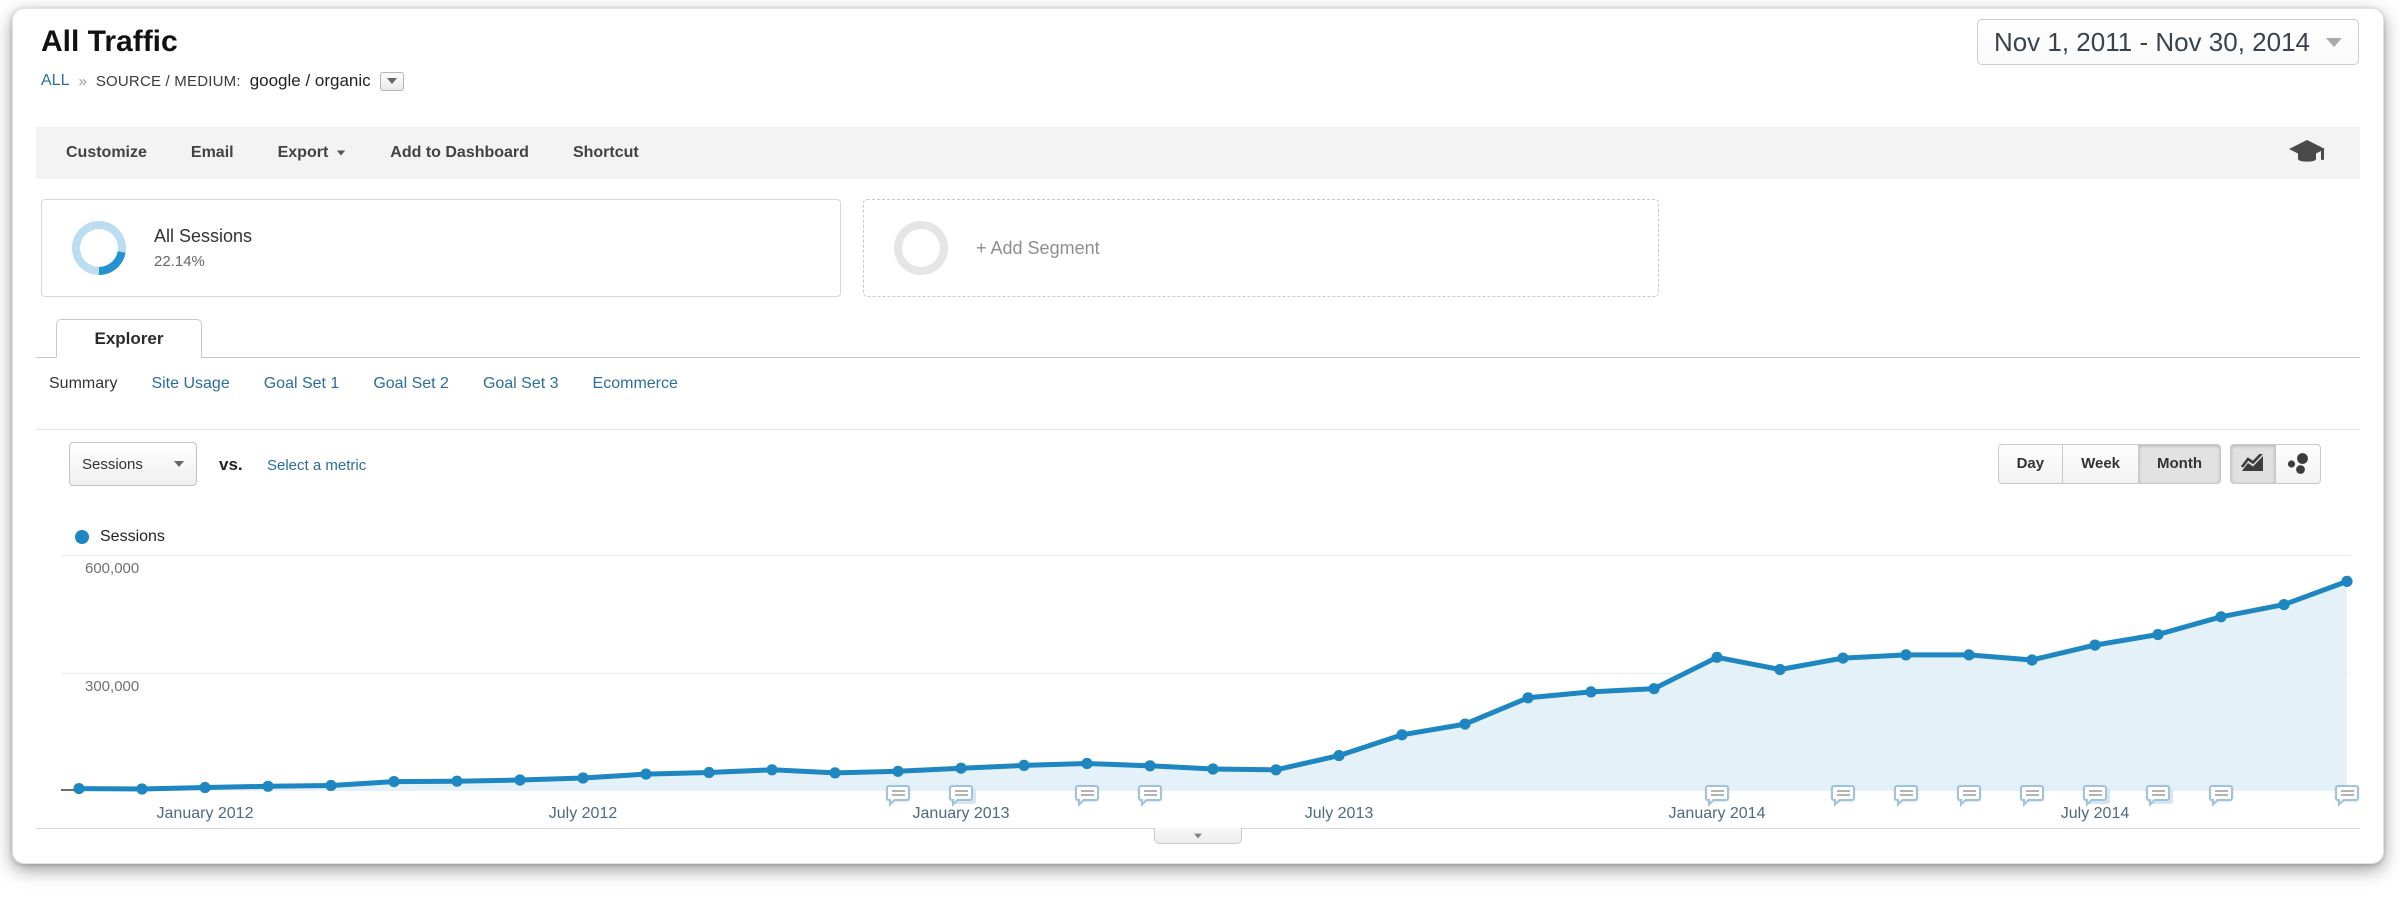  What do you see at coordinates (1087, 796) in the screenshot?
I see `annotation-flag-mar-2013` at bounding box center [1087, 796].